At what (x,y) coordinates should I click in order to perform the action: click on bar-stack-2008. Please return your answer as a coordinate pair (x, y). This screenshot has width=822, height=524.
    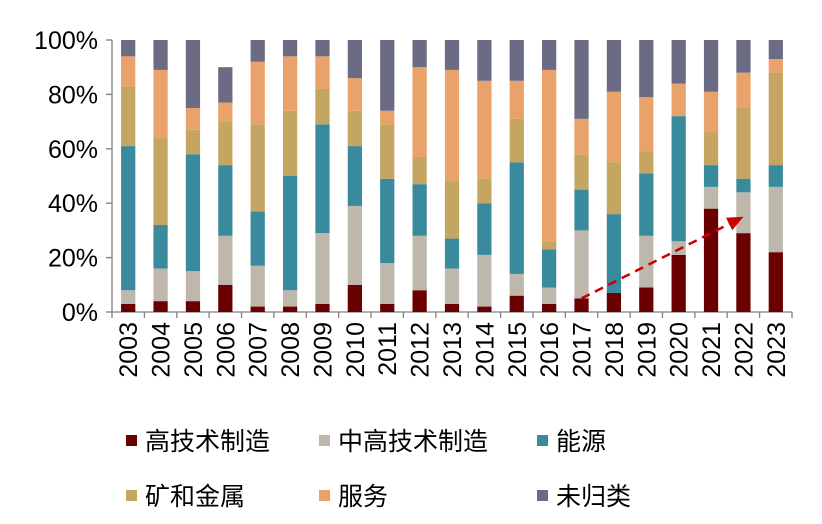
    Looking at the image, I should click on (290, 176).